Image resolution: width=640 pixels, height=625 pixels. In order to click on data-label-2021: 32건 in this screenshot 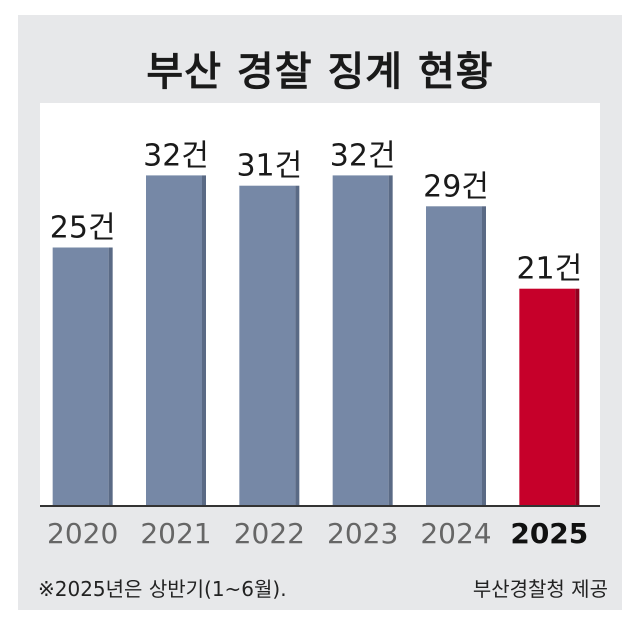, I will do `click(176, 155)`.